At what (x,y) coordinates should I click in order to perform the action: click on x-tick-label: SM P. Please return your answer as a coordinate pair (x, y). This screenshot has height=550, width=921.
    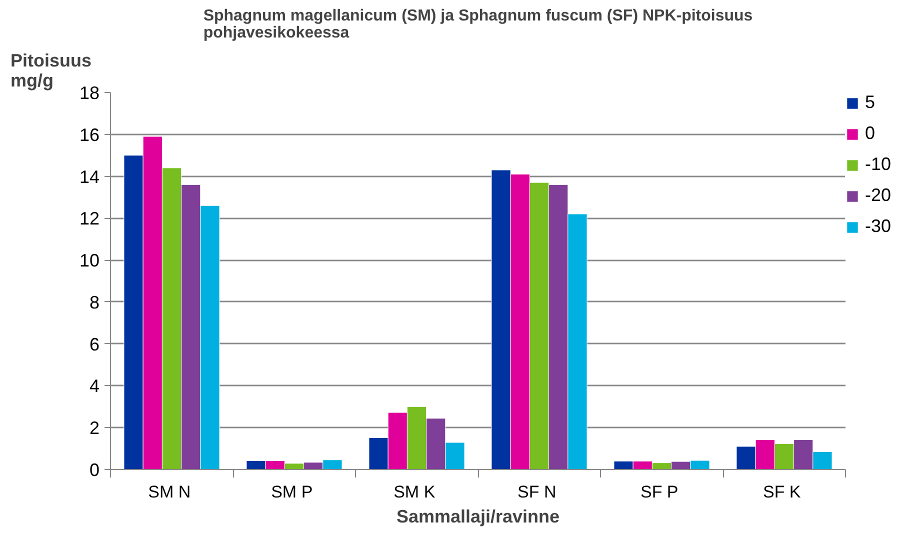
    Looking at the image, I should click on (292, 492).